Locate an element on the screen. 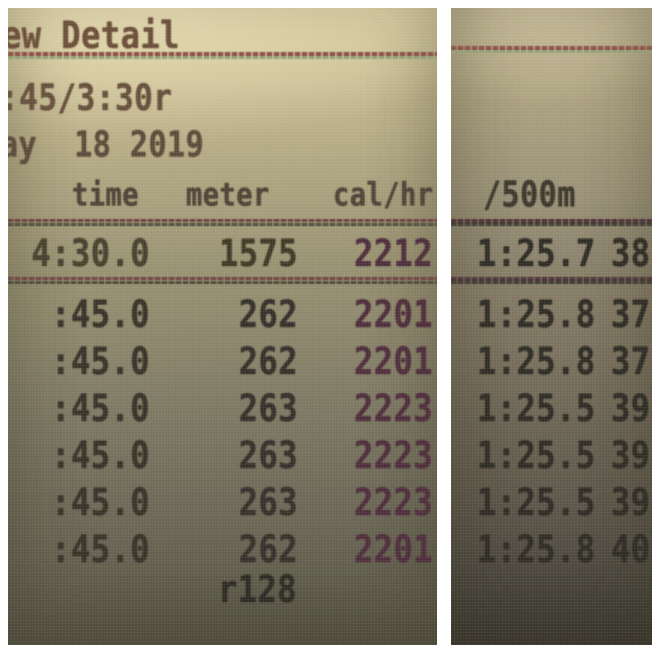 The width and height of the screenshot is (660, 660). summary-time-cell: 4:30.0 is located at coordinates (90, 253).